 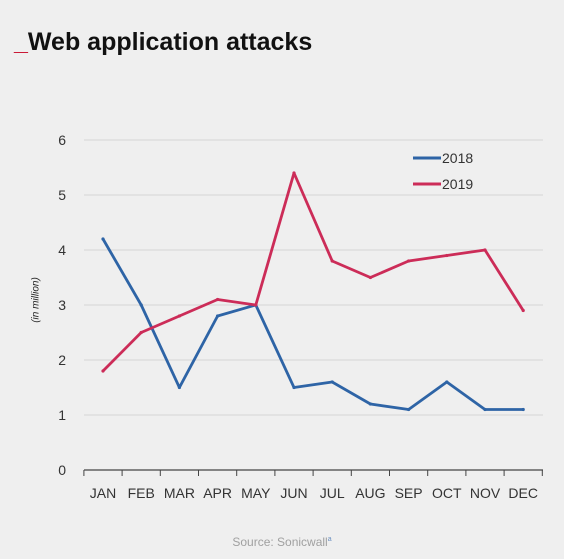 What do you see at coordinates (62, 360) in the screenshot?
I see `y-tick-label: 2` at bounding box center [62, 360].